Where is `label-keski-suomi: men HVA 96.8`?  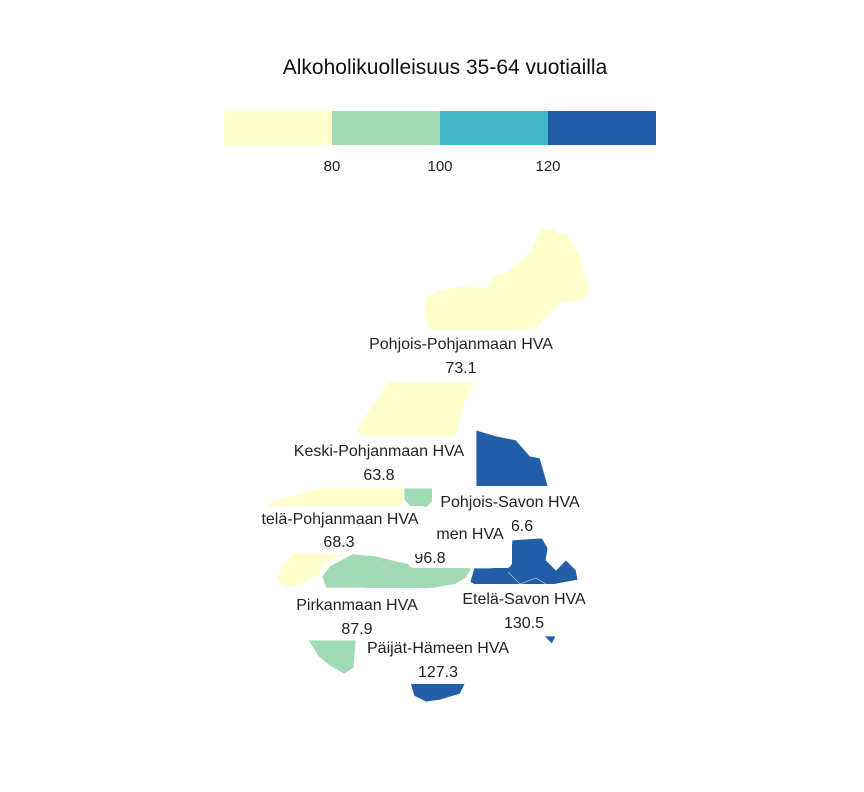
label-keski-suomi: men HVA 96.8 is located at coordinates (460, 543).